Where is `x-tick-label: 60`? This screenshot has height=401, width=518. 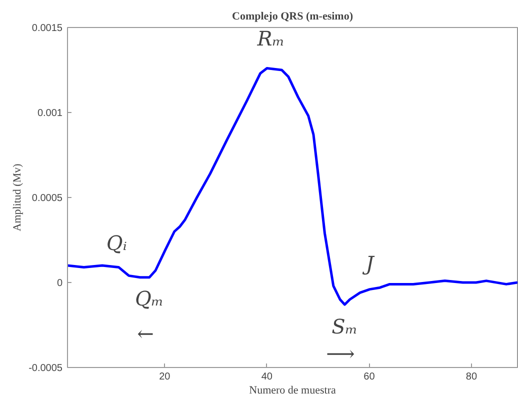 x-tick-label: 60 is located at coordinates (370, 377).